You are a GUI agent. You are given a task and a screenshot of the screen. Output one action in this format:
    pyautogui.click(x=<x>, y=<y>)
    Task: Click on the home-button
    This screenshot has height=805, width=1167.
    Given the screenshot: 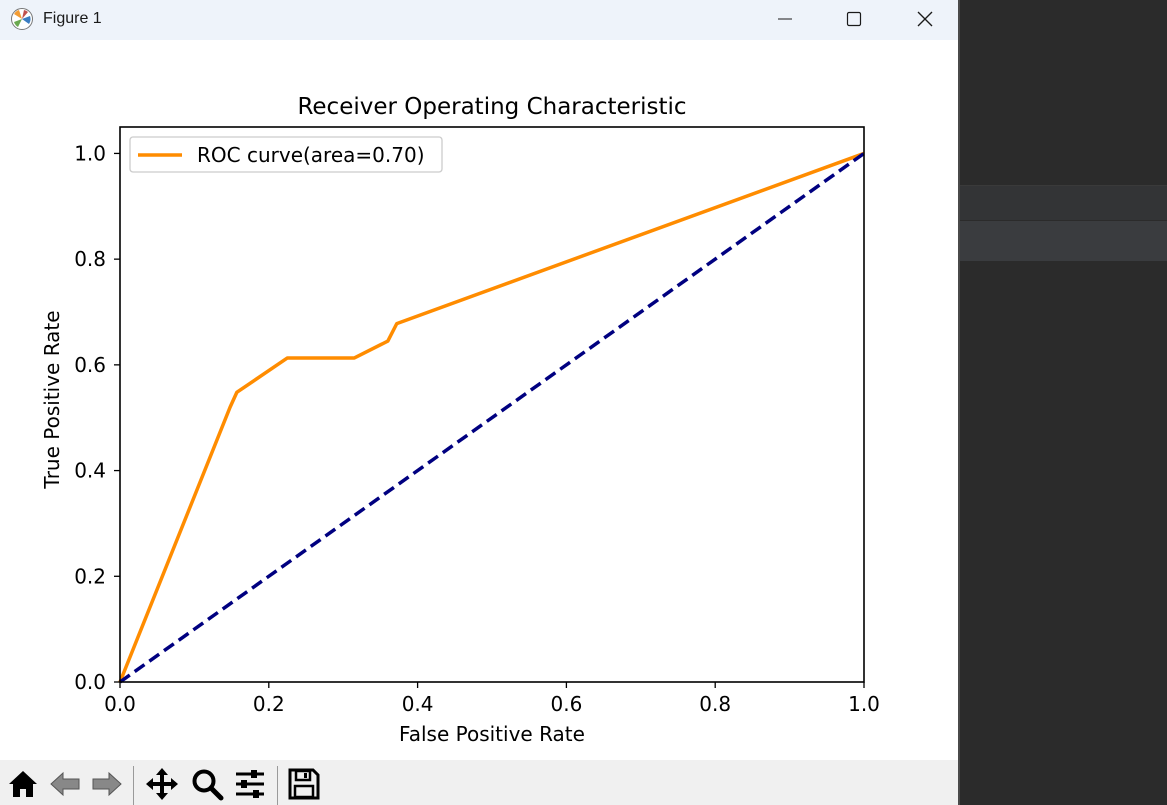 What is the action you would take?
    pyautogui.click(x=23, y=784)
    